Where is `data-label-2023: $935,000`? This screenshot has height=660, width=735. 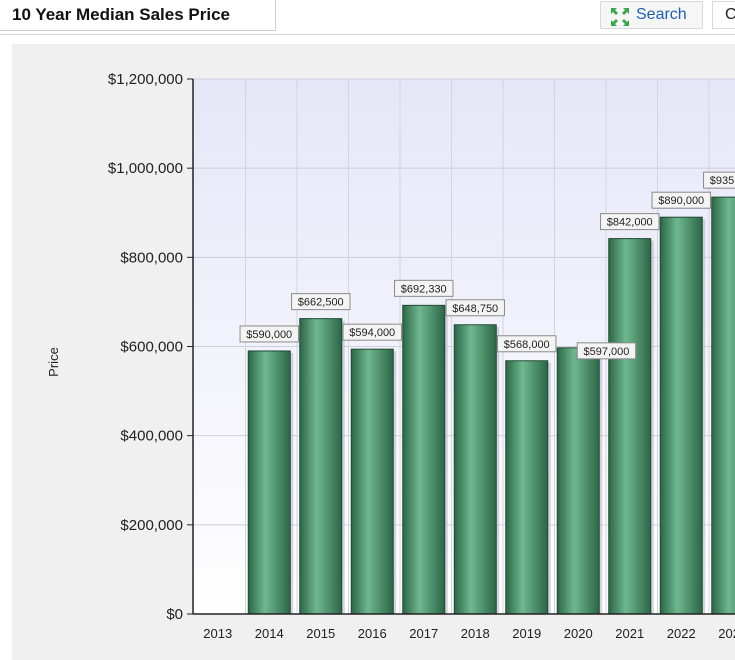 data-label-2023: $935,000 is located at coordinates (719, 180).